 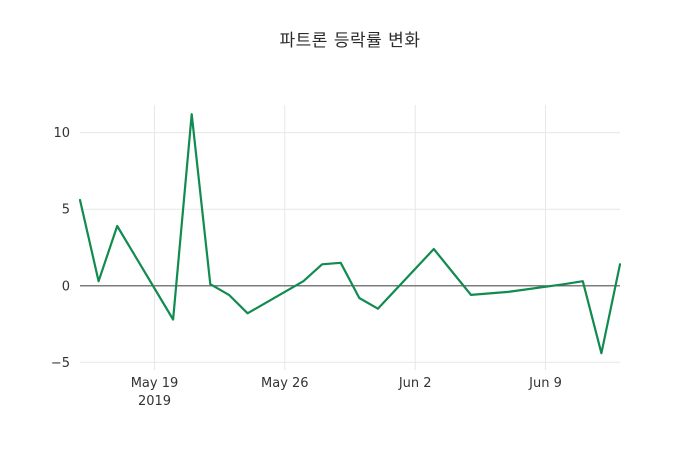 What do you see at coordinates (155, 383) in the screenshot?
I see `x-tick-label: May 19` at bounding box center [155, 383].